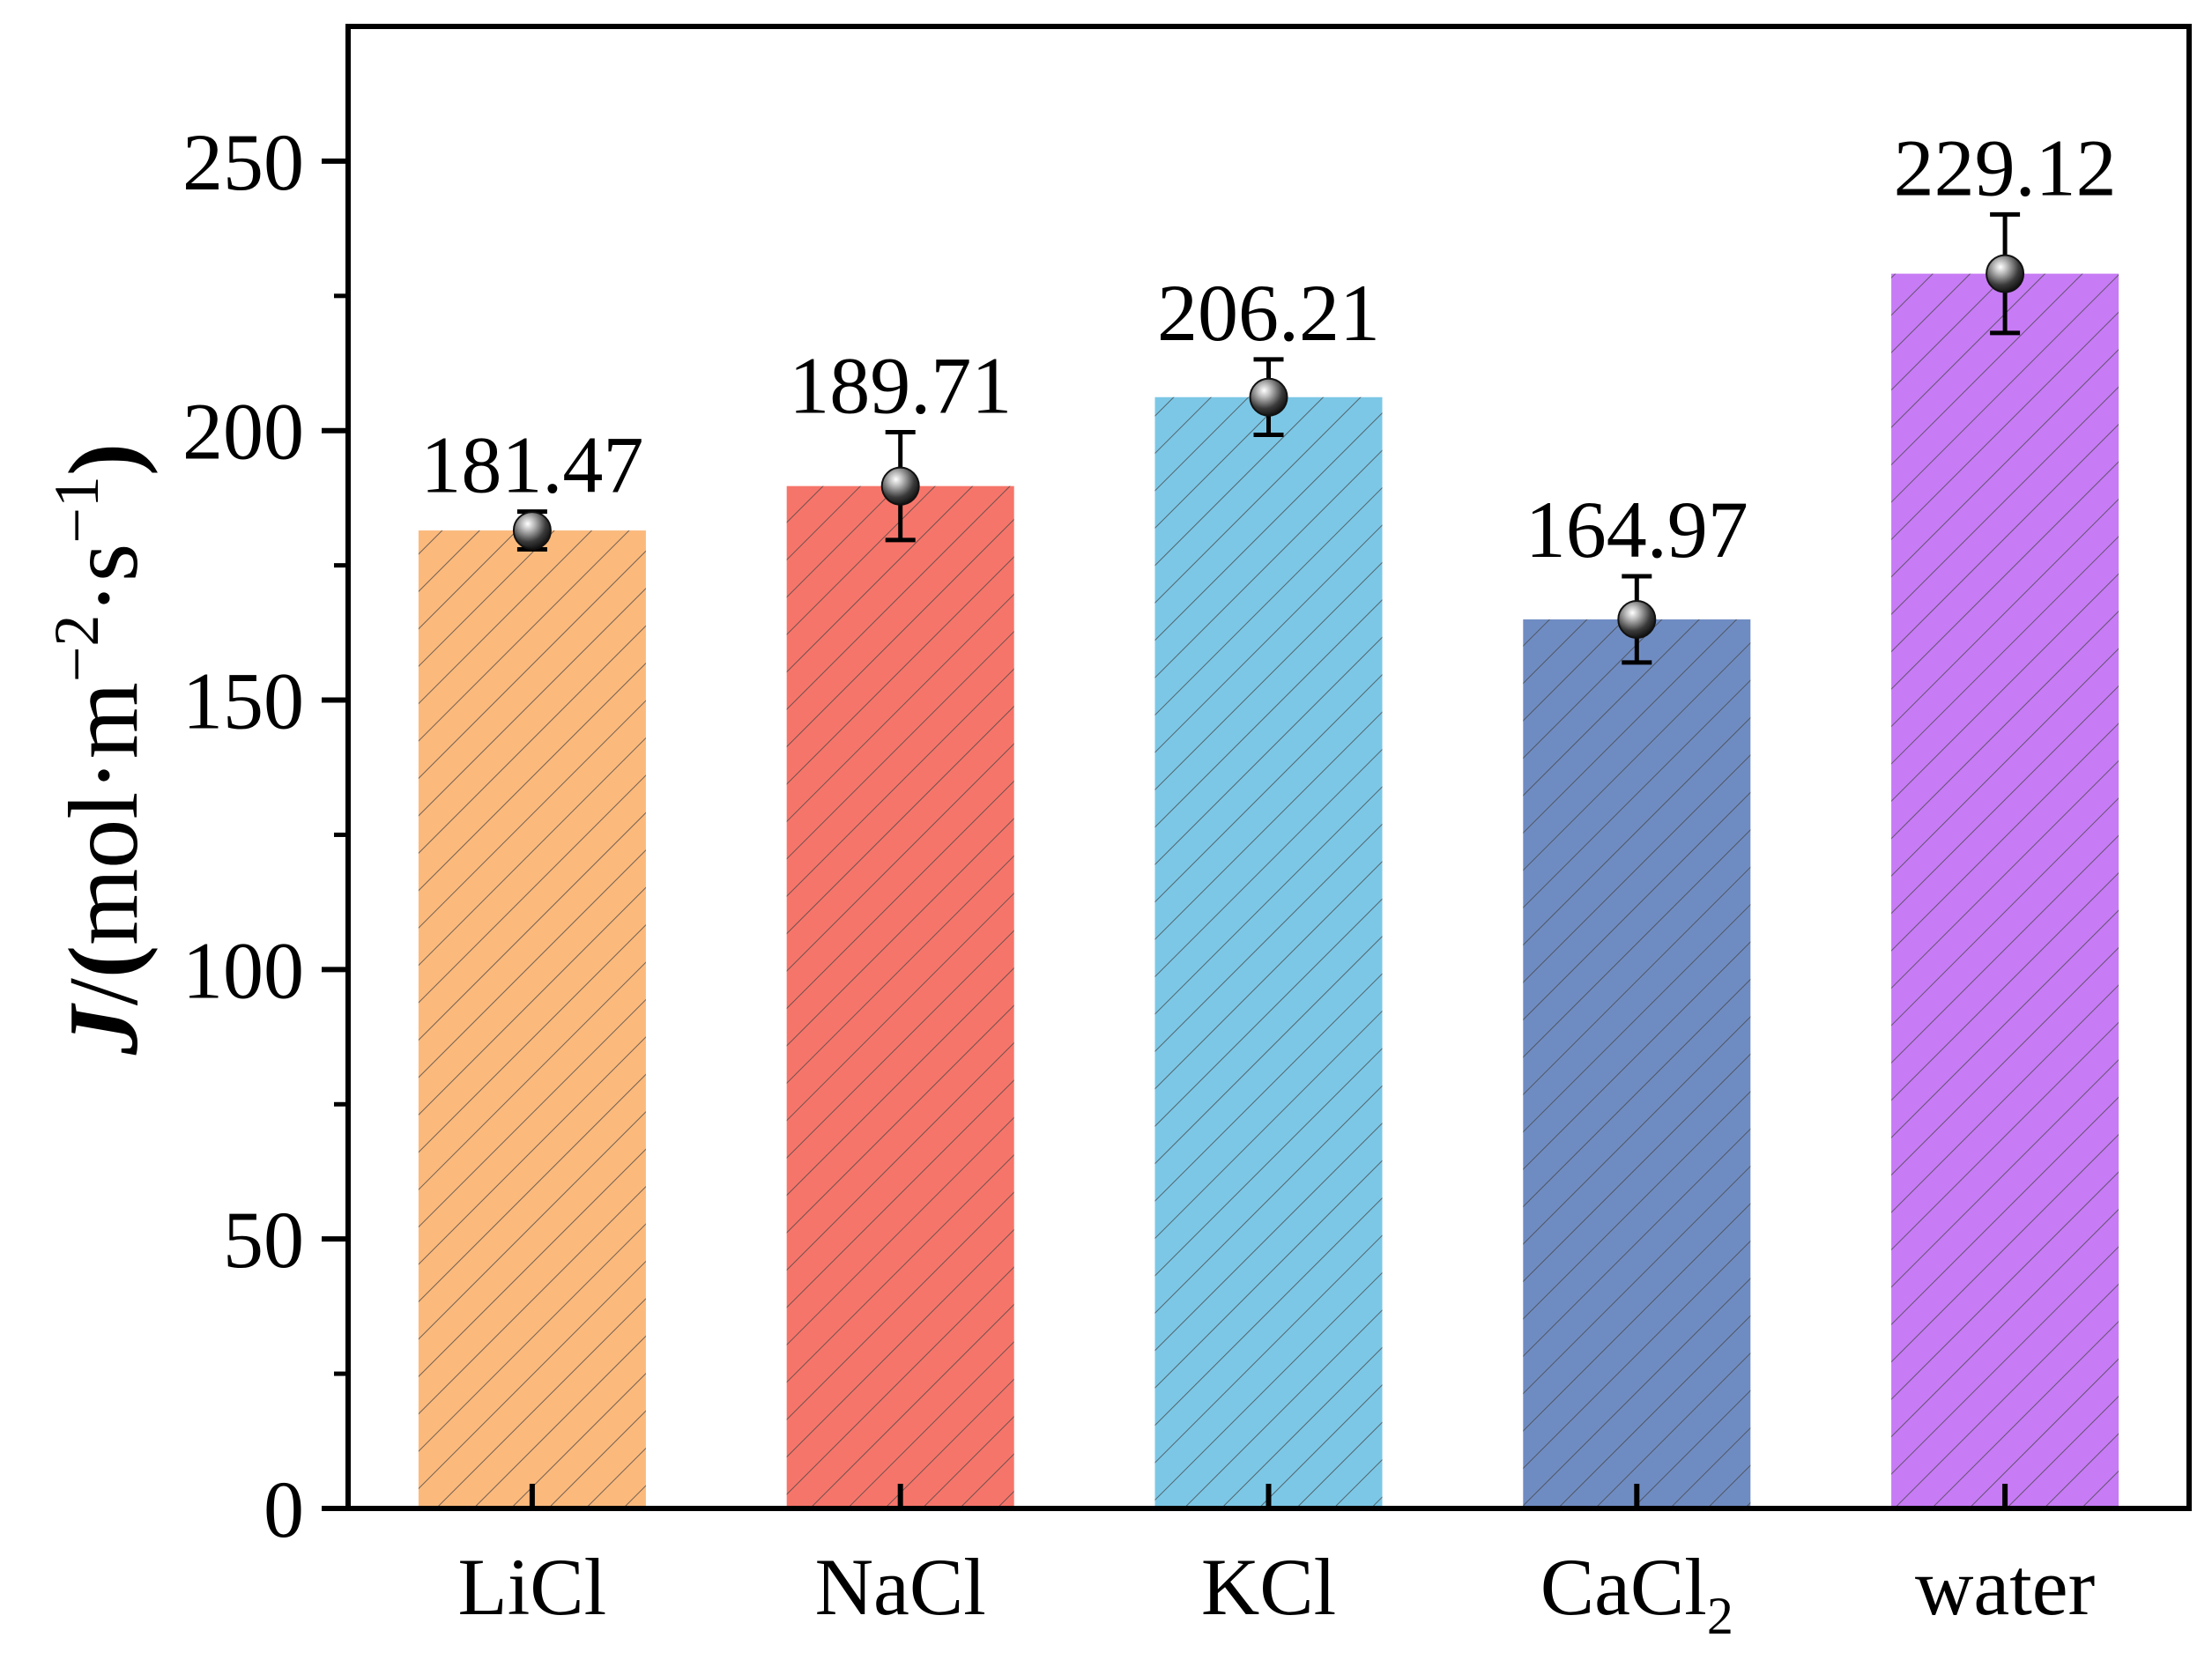 This screenshot has height=1660, width=2212. I want to click on value-label-kcl: 206.21, so click(1269, 313).